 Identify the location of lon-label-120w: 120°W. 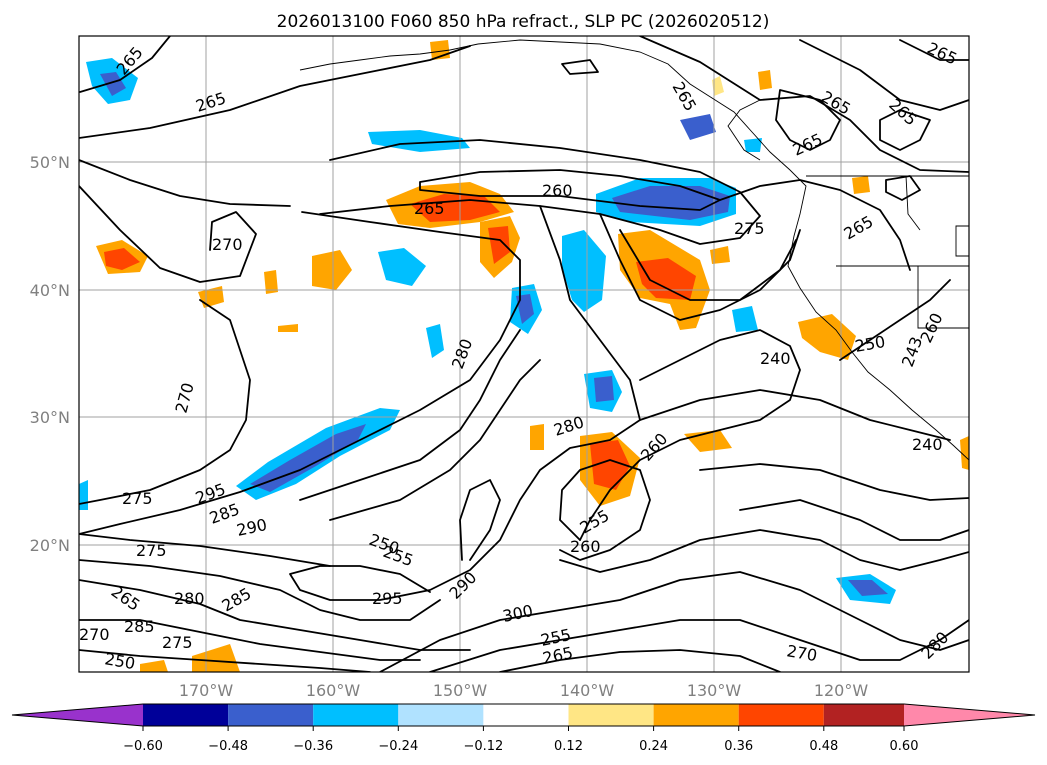
(841, 690).